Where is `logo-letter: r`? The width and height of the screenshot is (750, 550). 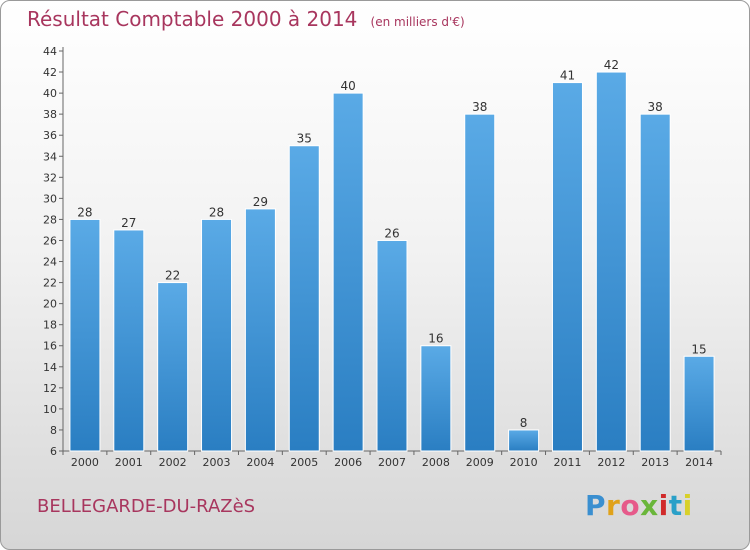 logo-letter: r is located at coordinates (613, 505).